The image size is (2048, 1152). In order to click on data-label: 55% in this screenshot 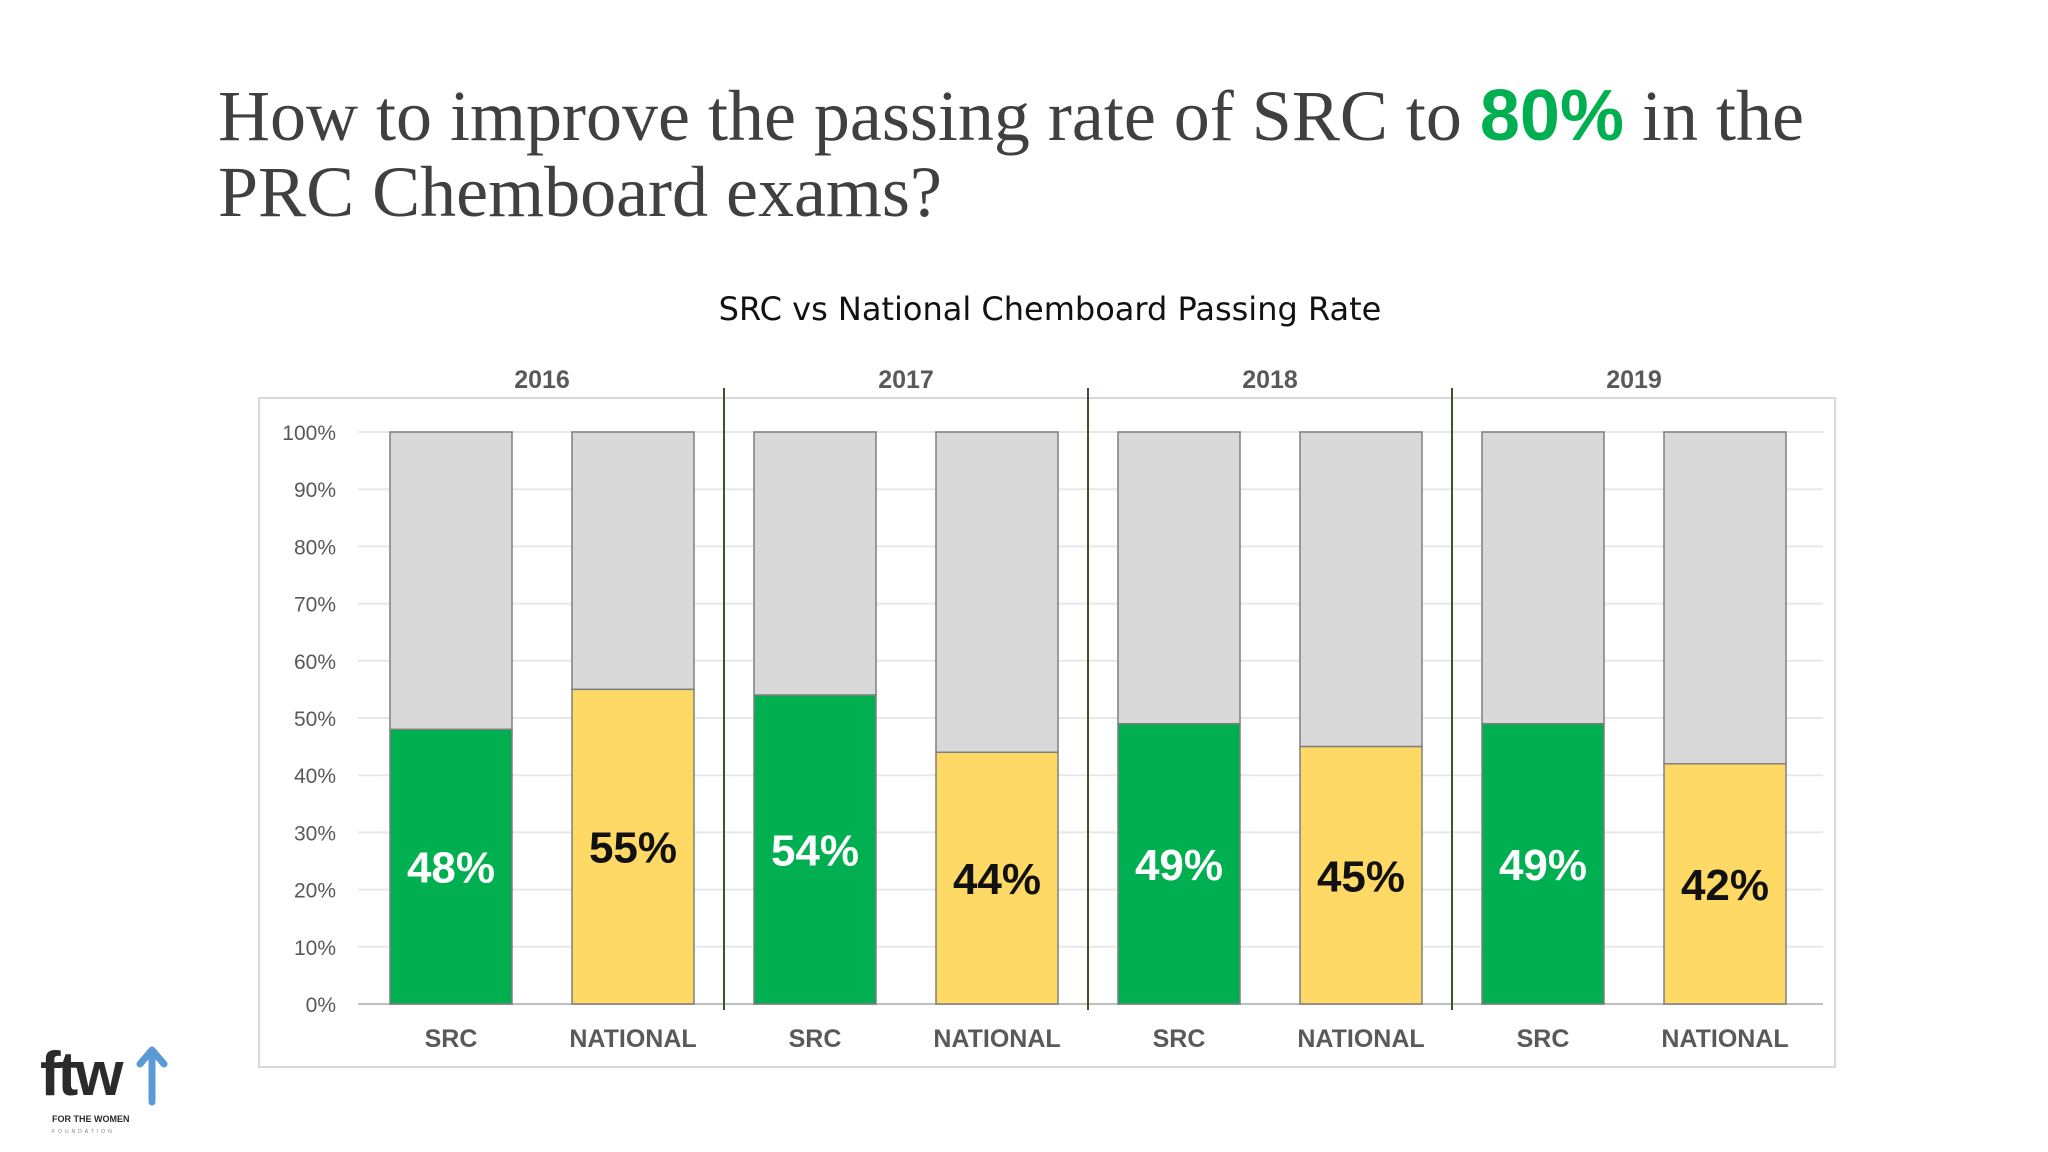, I will do `click(633, 848)`.